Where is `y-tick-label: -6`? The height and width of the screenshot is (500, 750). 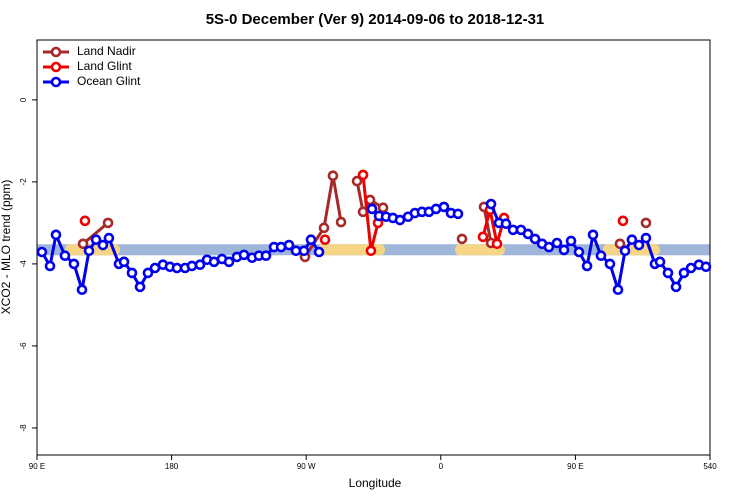 y-tick-label: -6 is located at coordinates (23, 346).